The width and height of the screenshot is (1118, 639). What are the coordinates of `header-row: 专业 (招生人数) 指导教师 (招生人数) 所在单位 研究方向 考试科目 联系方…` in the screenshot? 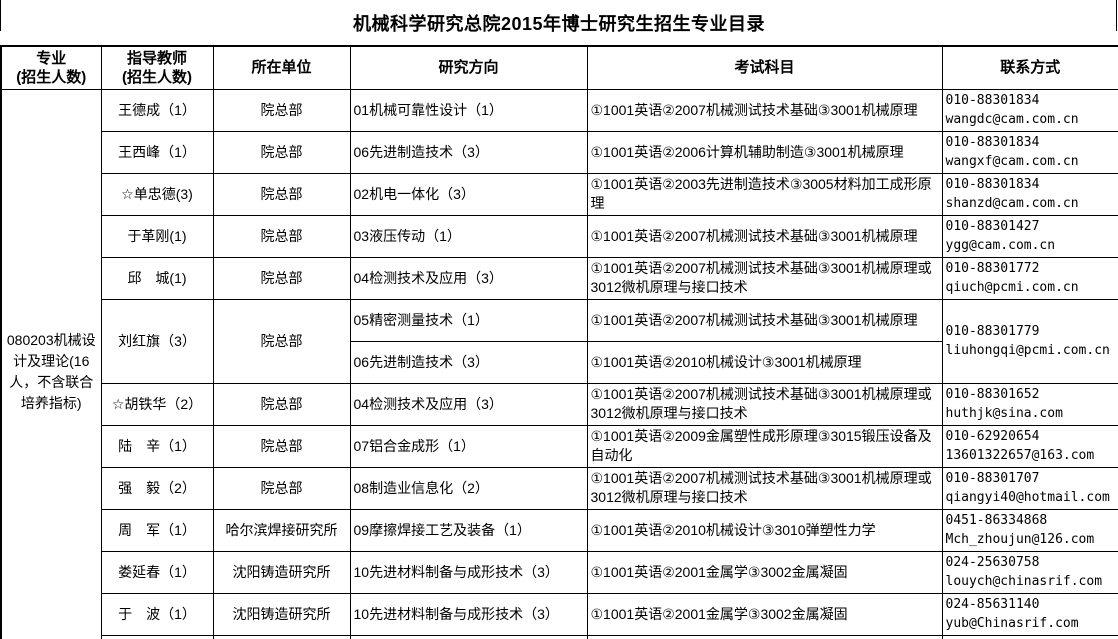 It's located at (559, 67).